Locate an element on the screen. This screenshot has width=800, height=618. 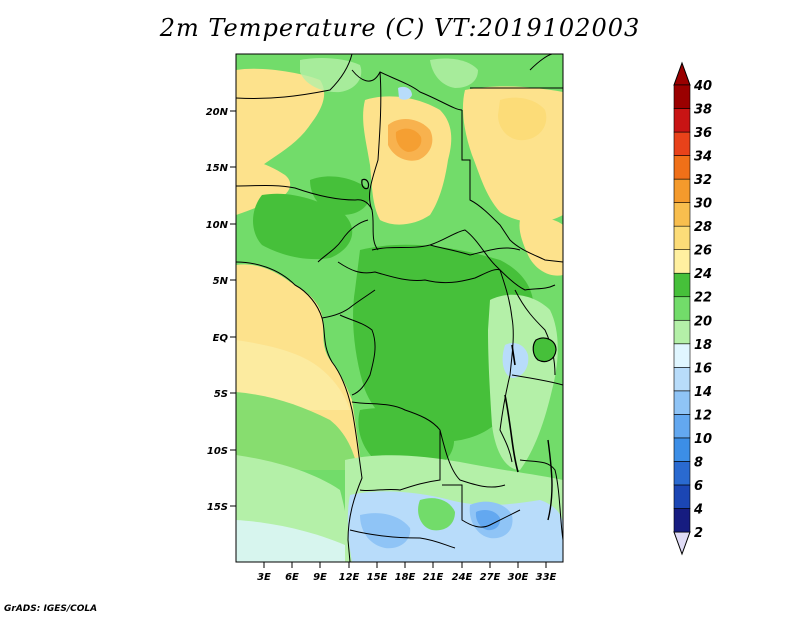
lake-chad is located at coordinates (365, 184).